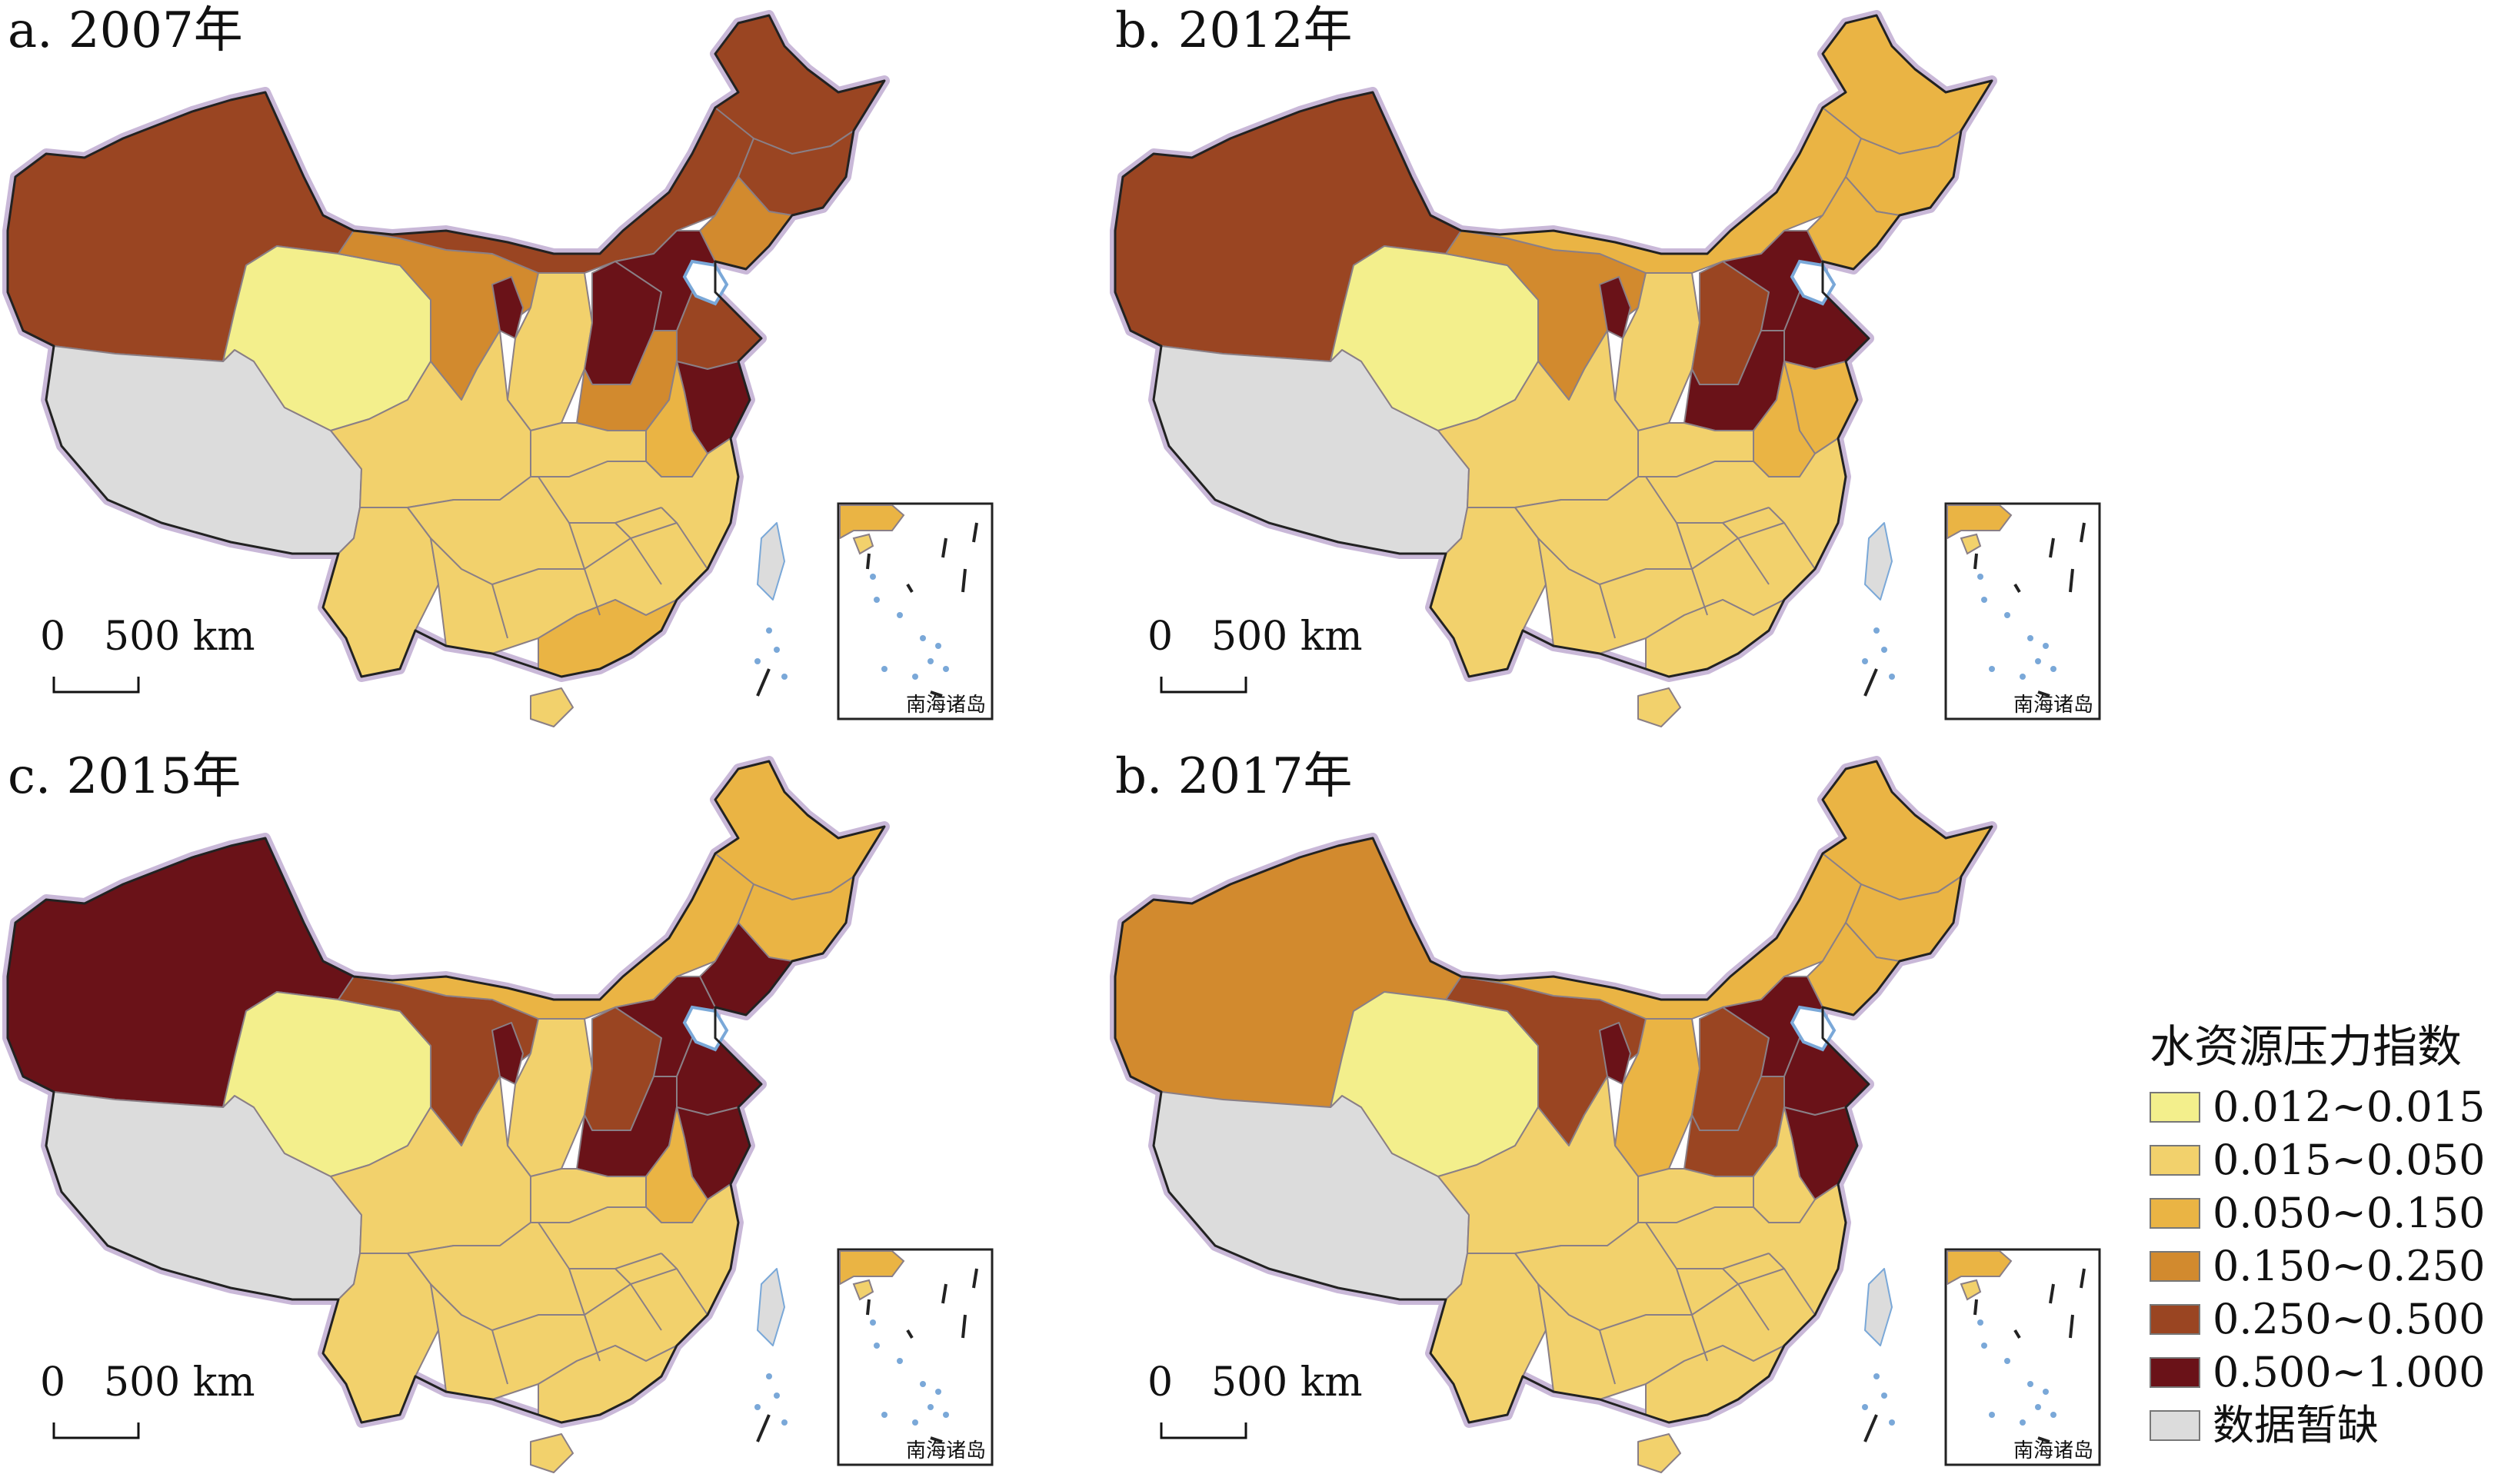 Image resolution: width=2511 pixels, height=1484 pixels. Describe the element at coordinates (2349, 1318) in the screenshot. I see `legend-label: 0.250~0.500` at that location.